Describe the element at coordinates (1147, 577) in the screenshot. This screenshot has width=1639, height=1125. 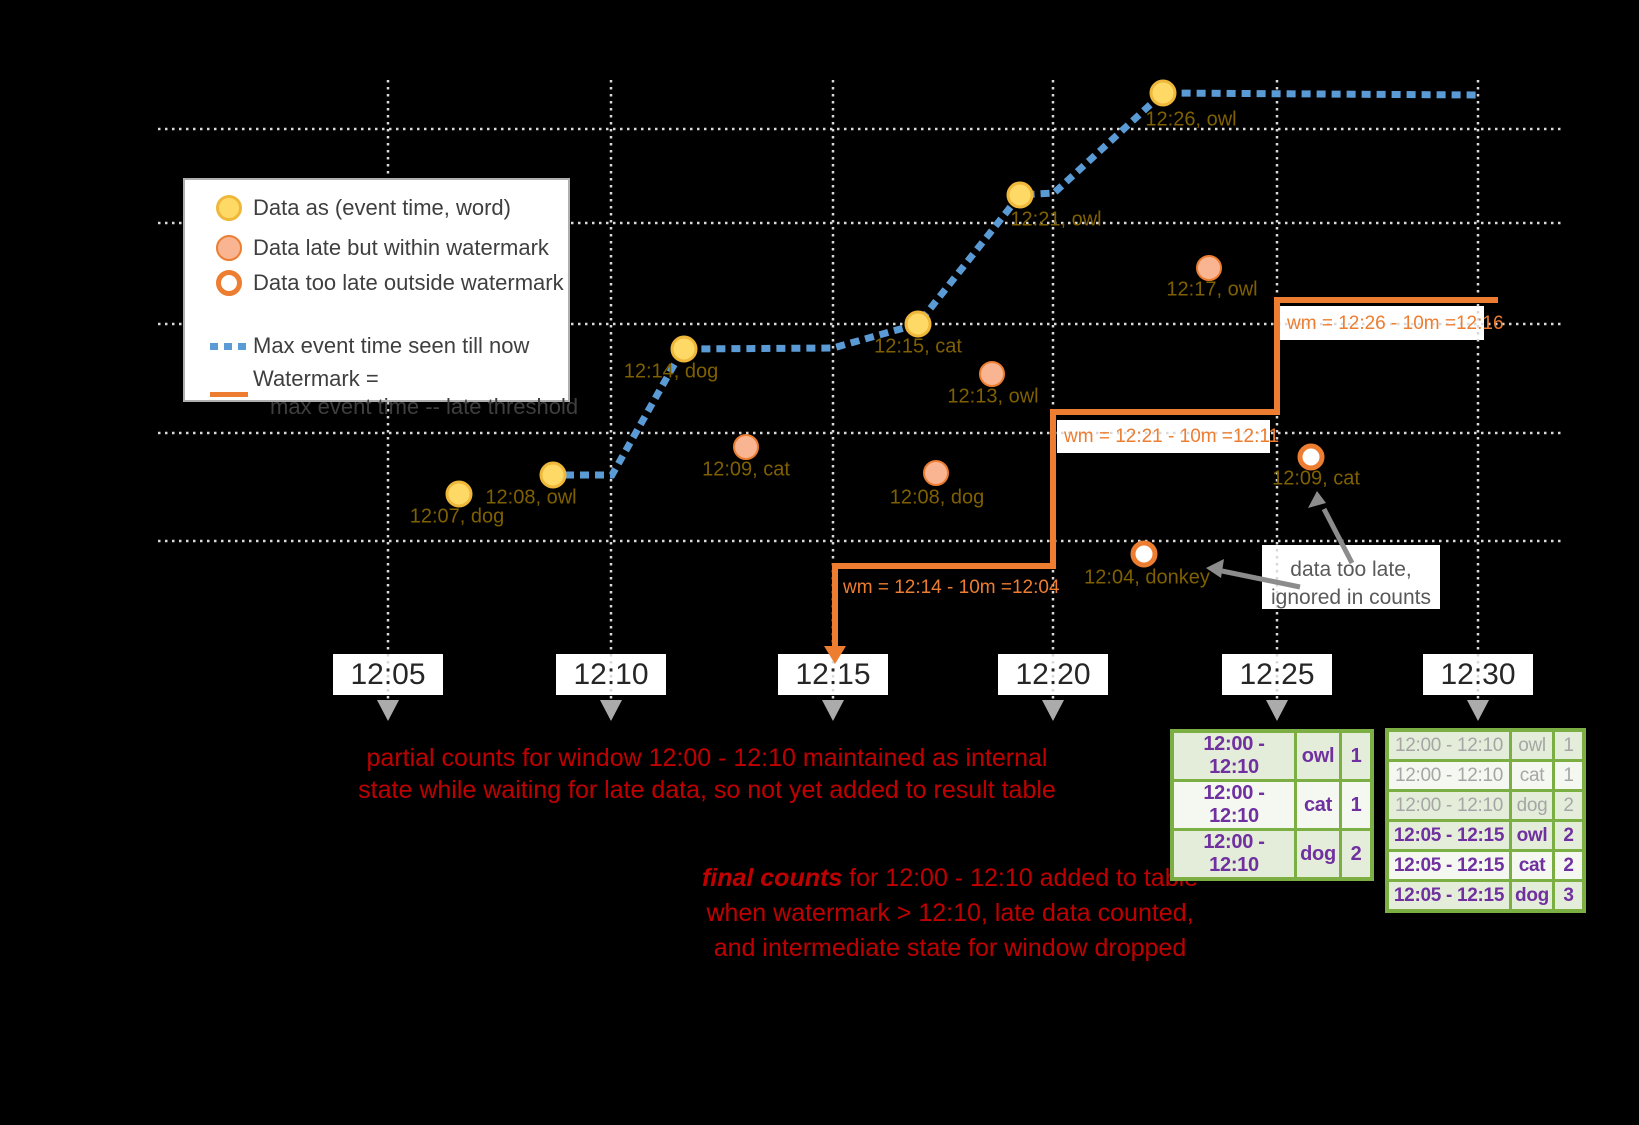
I see `data-point-label: 12:04, donkey` at that location.